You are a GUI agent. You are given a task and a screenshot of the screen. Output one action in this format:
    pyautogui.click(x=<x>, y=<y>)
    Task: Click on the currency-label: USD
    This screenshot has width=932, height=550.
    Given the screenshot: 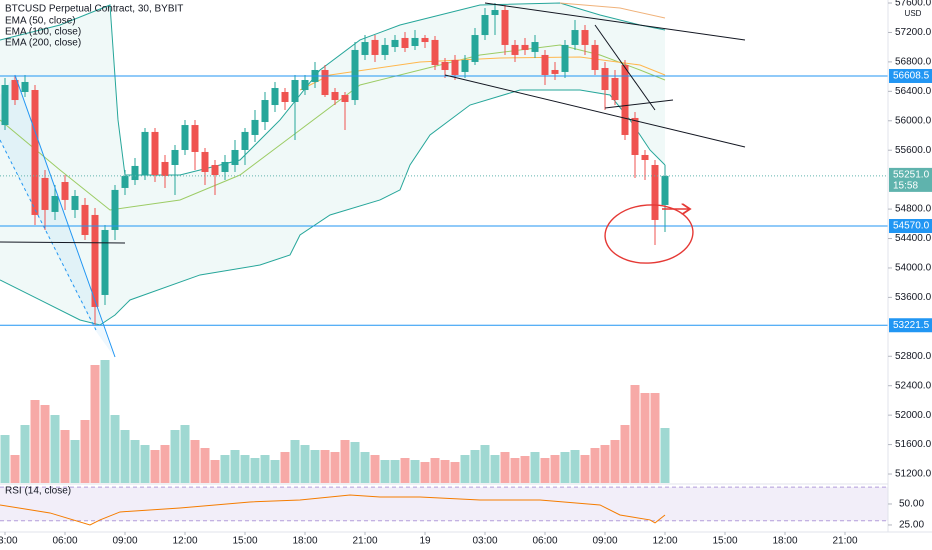 What is the action you would take?
    pyautogui.click(x=913, y=13)
    